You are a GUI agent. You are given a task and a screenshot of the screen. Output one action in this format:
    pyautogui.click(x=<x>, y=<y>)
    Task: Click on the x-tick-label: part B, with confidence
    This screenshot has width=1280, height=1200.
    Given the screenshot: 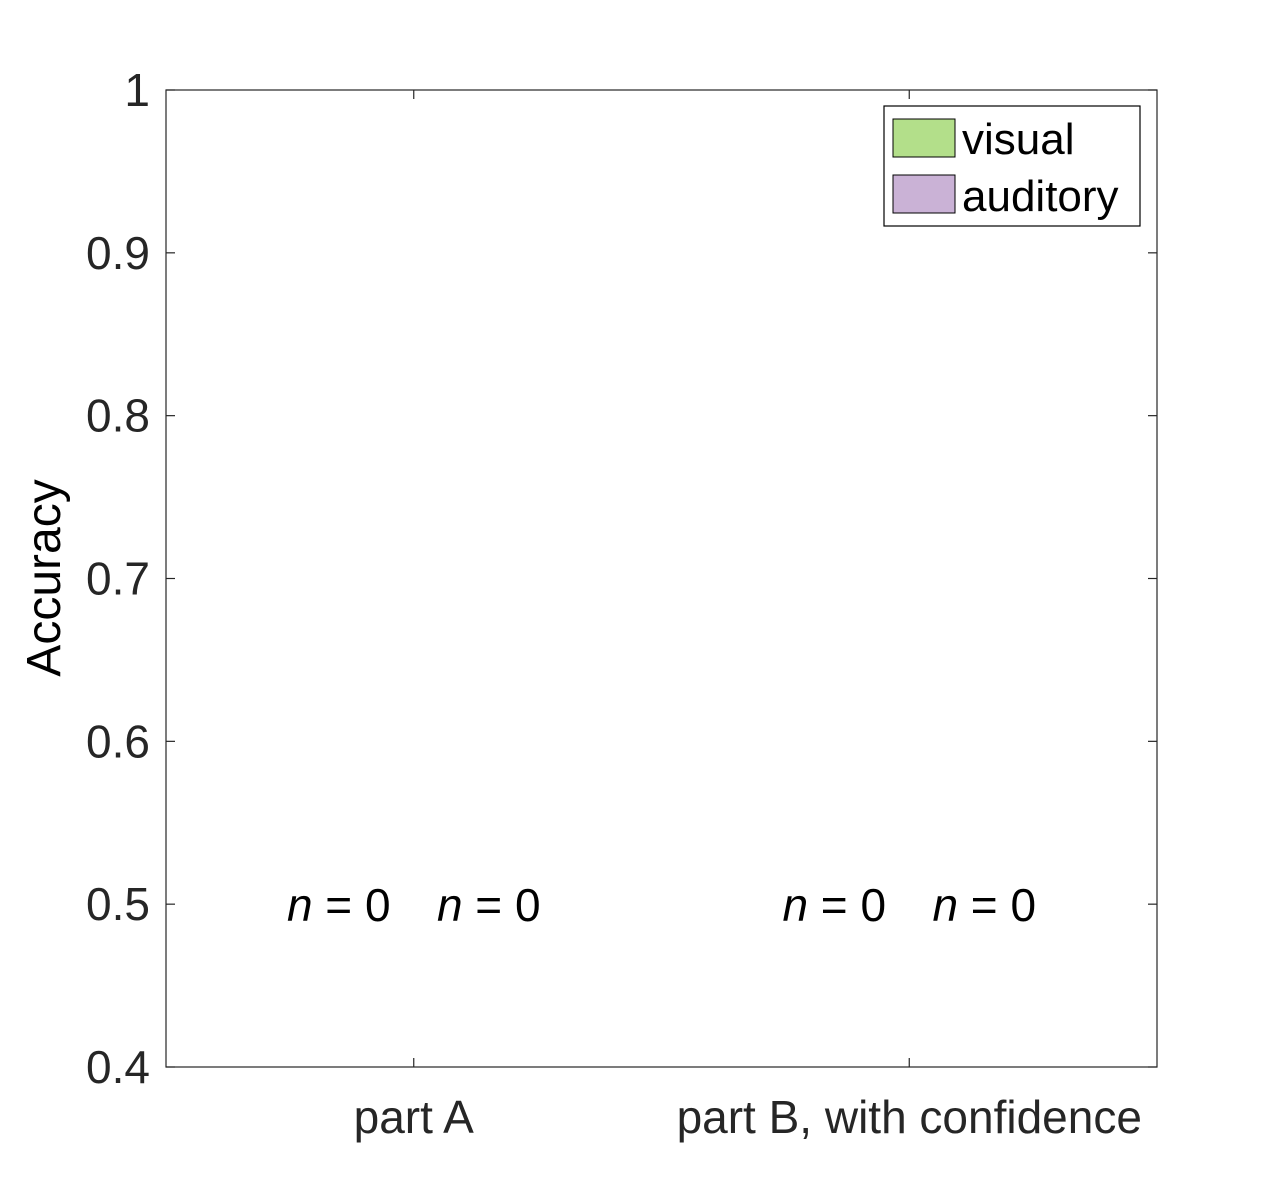 What is the action you would take?
    pyautogui.click(x=909, y=1117)
    